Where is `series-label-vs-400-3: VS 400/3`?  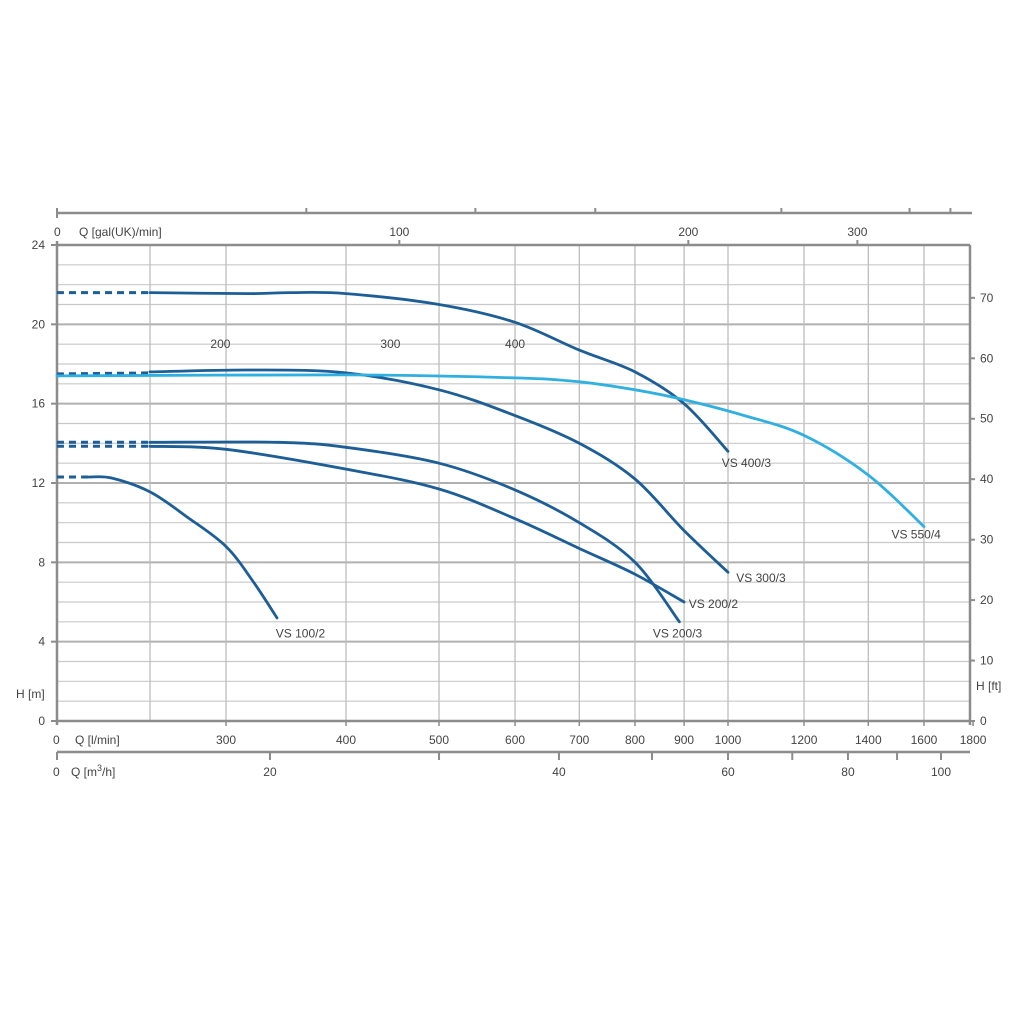 series-label-vs-400-3: VS 400/3 is located at coordinates (747, 463).